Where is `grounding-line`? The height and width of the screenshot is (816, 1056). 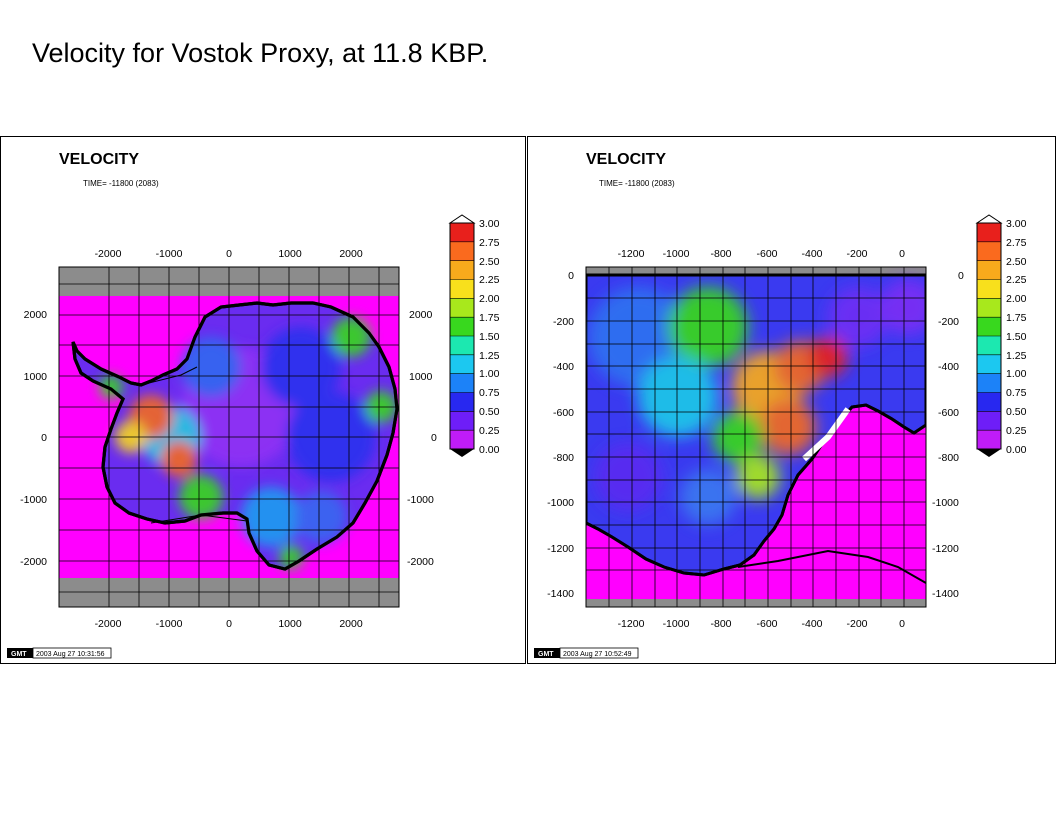 grounding-line is located at coordinates (169, 376).